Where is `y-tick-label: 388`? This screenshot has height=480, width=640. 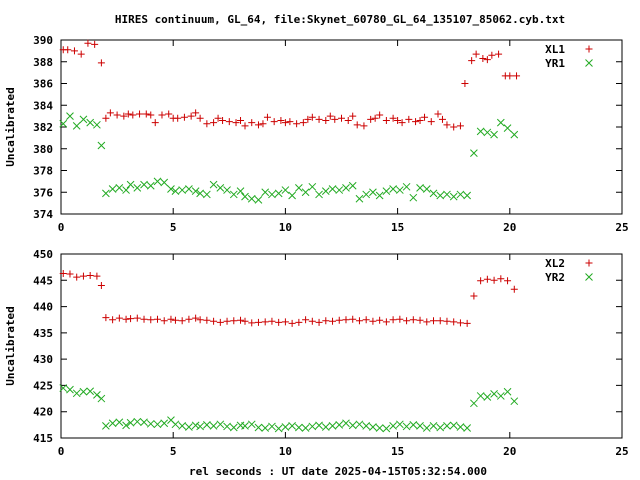
y-tick-label: 388 is located at coordinates (43, 62).